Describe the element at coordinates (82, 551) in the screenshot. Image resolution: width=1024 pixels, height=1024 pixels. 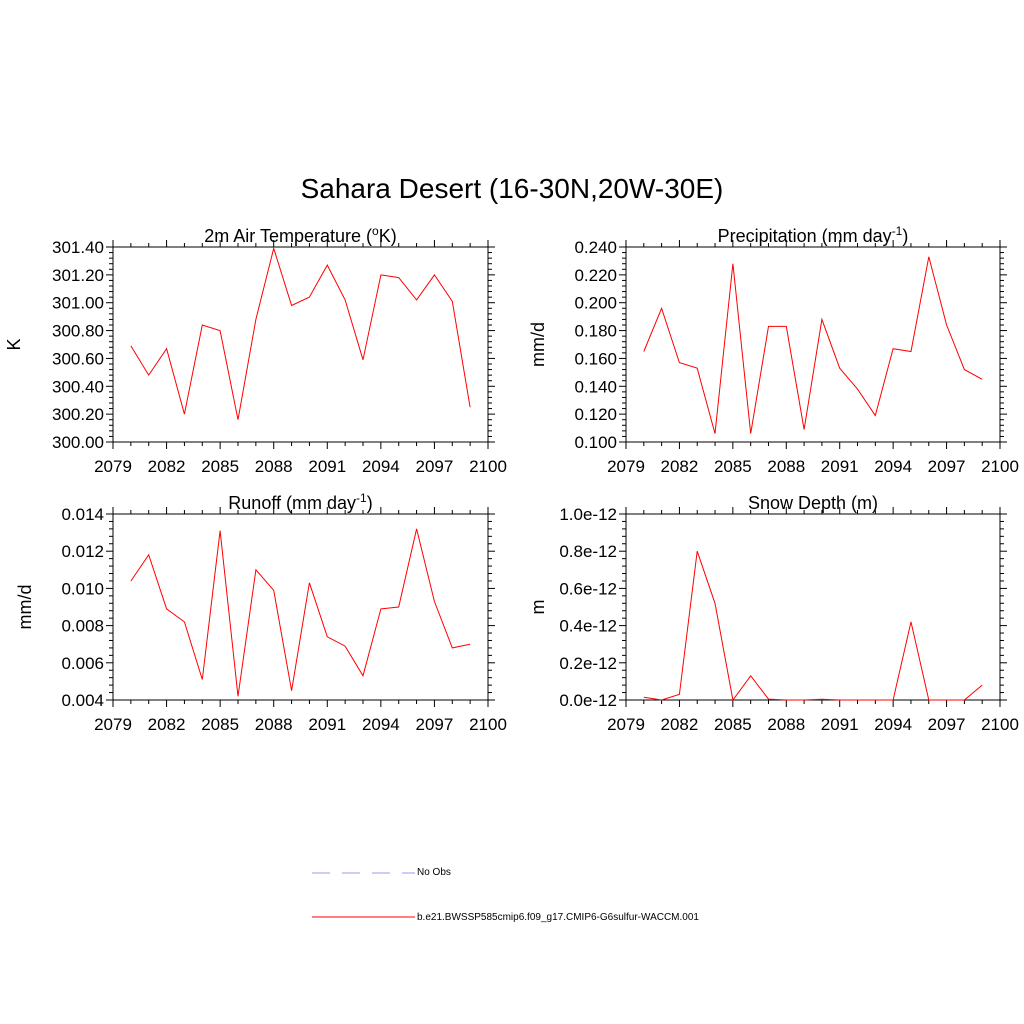
I see `y-tick-label: 0.012` at that location.